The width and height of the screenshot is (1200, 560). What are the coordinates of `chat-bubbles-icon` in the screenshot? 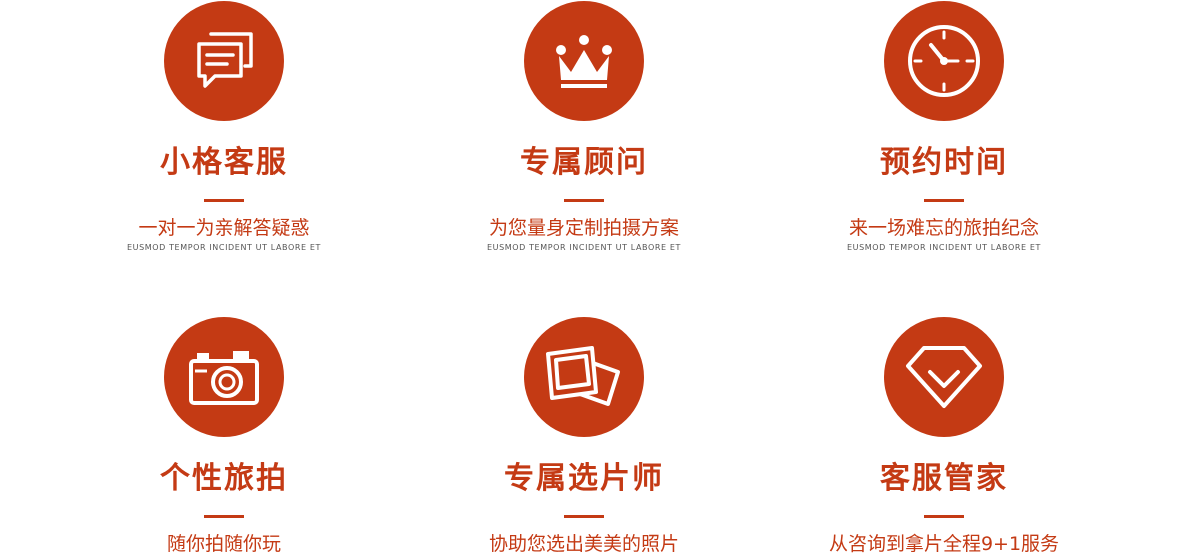 It's located at (224, 61).